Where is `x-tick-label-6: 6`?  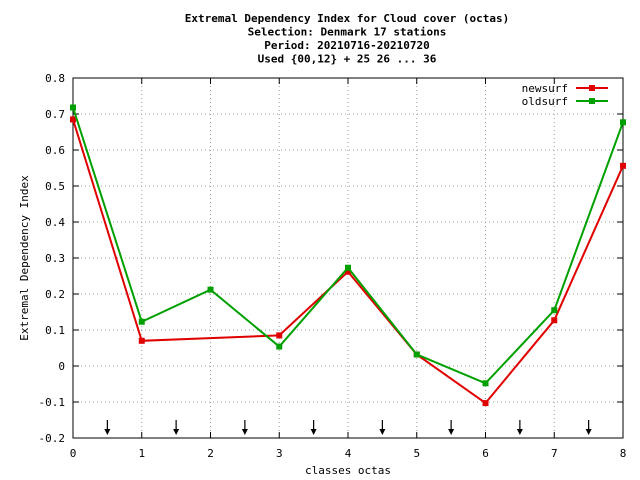 x-tick-label-6: 6 is located at coordinates (485, 453).